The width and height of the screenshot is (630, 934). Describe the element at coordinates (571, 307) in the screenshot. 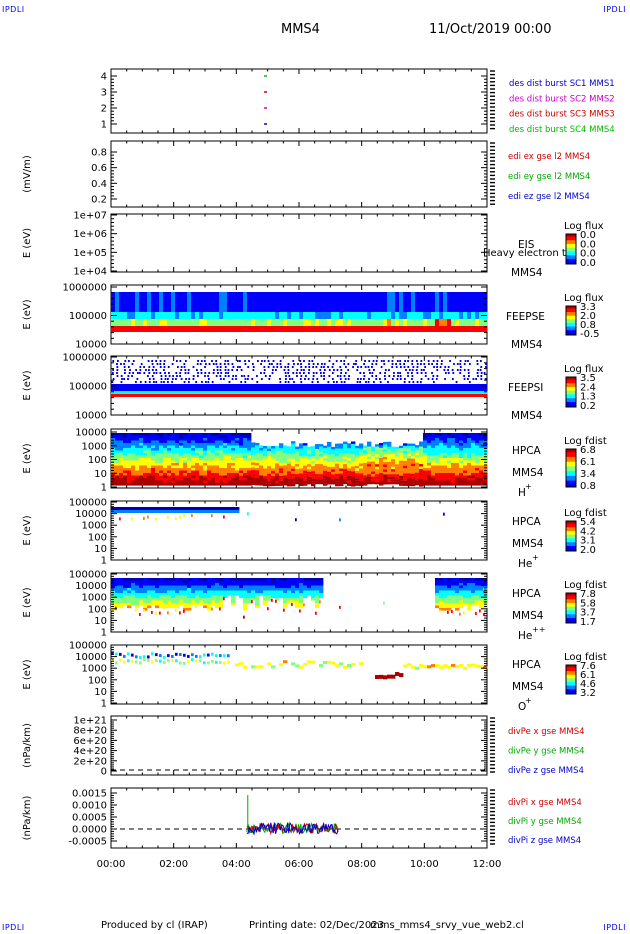

I see `feepse-cbar-cell` at that location.